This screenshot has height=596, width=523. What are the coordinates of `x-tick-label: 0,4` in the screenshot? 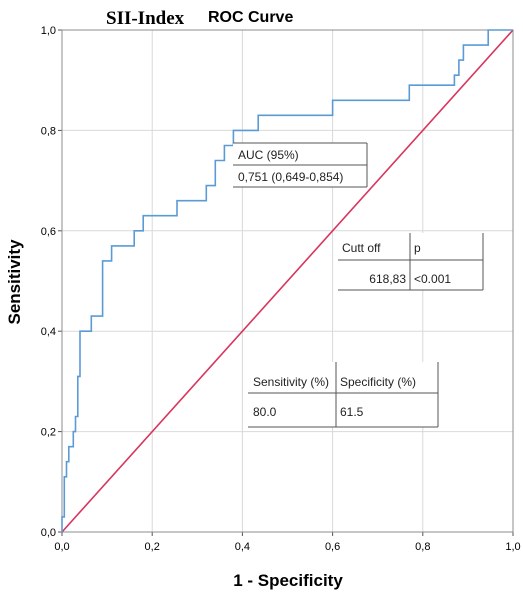 It's located at (242, 547).